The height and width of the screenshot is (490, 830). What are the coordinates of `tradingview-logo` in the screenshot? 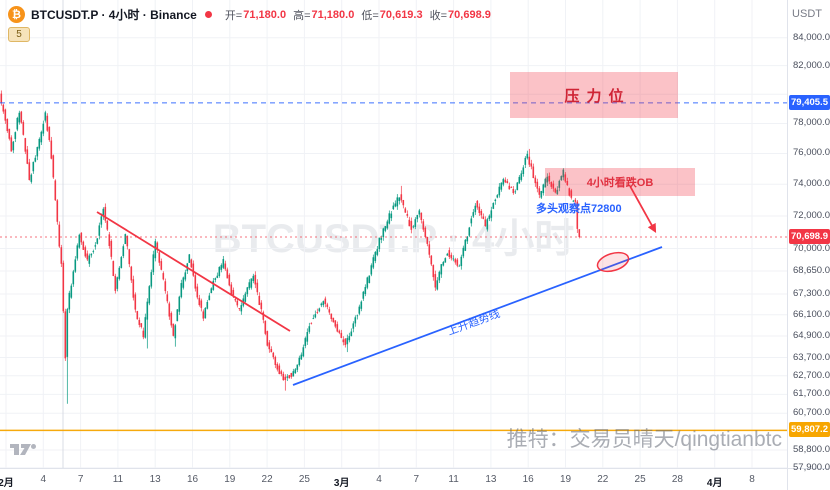 It's located at (23, 449).